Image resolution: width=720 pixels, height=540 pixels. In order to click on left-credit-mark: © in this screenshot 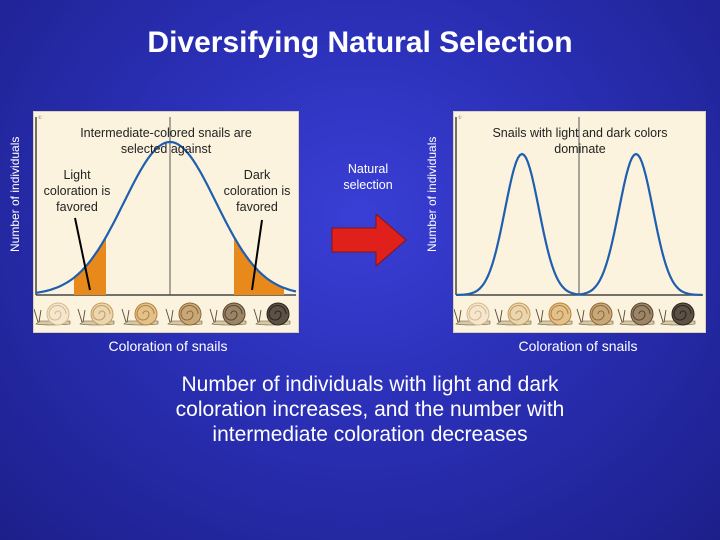, I will do `click(40, 117)`.